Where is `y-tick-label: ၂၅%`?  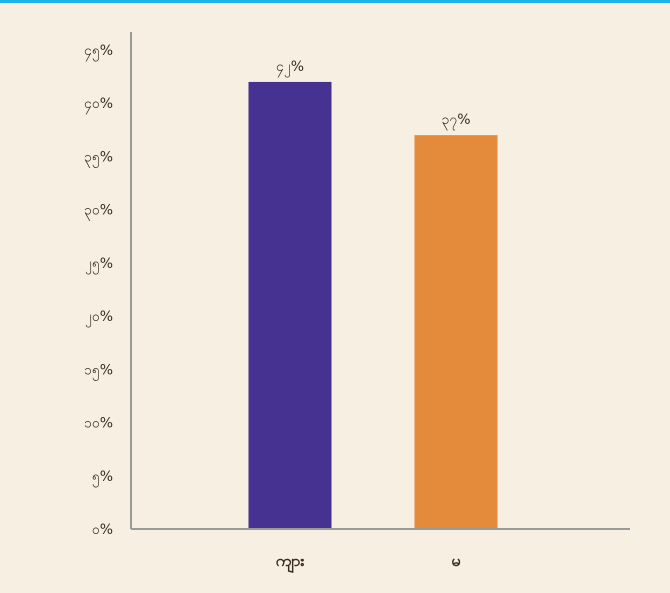
y-tick-label: ၂၅% is located at coordinates (99, 265).